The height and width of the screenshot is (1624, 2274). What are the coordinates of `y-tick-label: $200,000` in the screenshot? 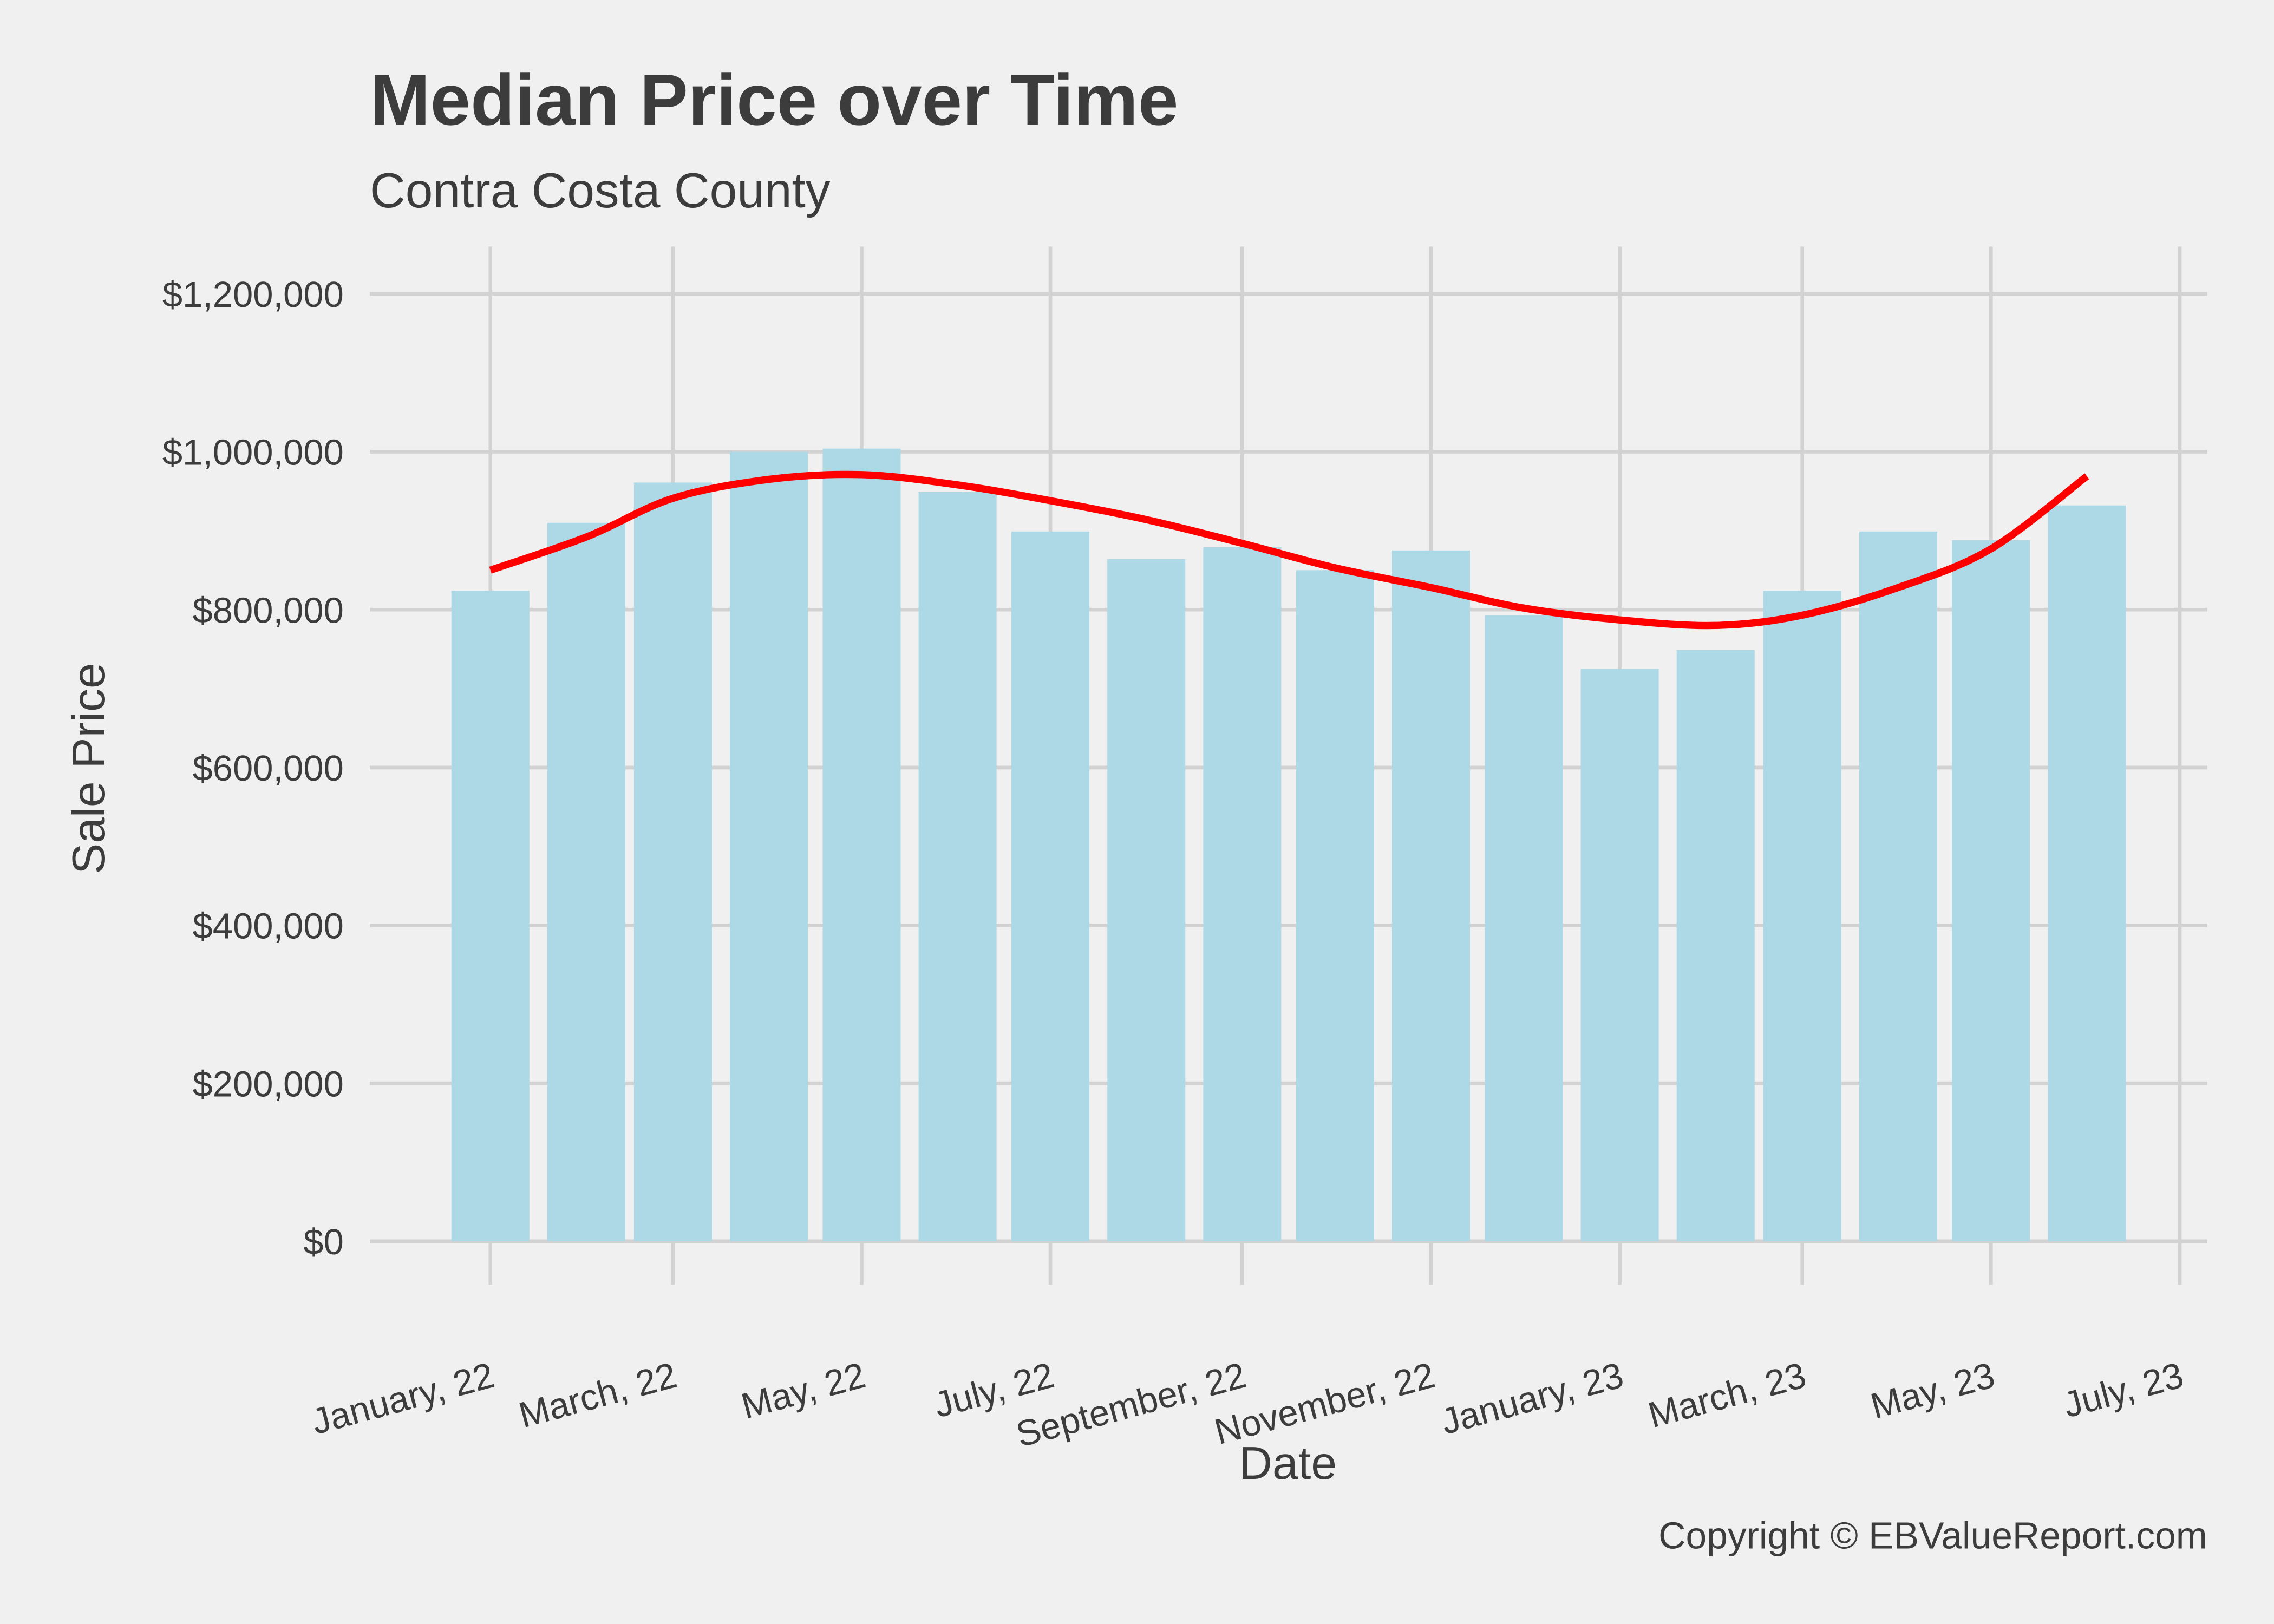 It's located at (269, 1084).